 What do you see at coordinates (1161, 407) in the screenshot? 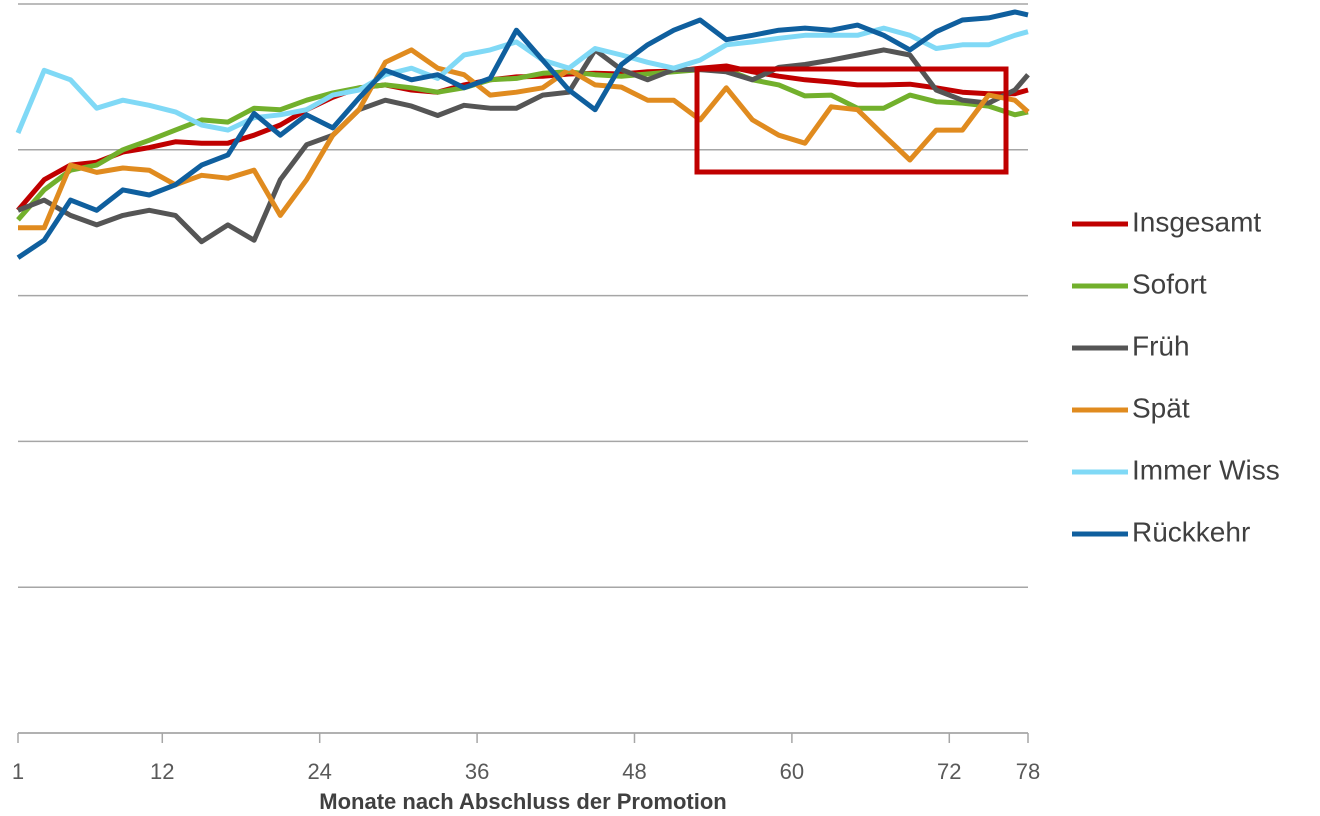
I see `legend-label: Spät` at bounding box center [1161, 407].